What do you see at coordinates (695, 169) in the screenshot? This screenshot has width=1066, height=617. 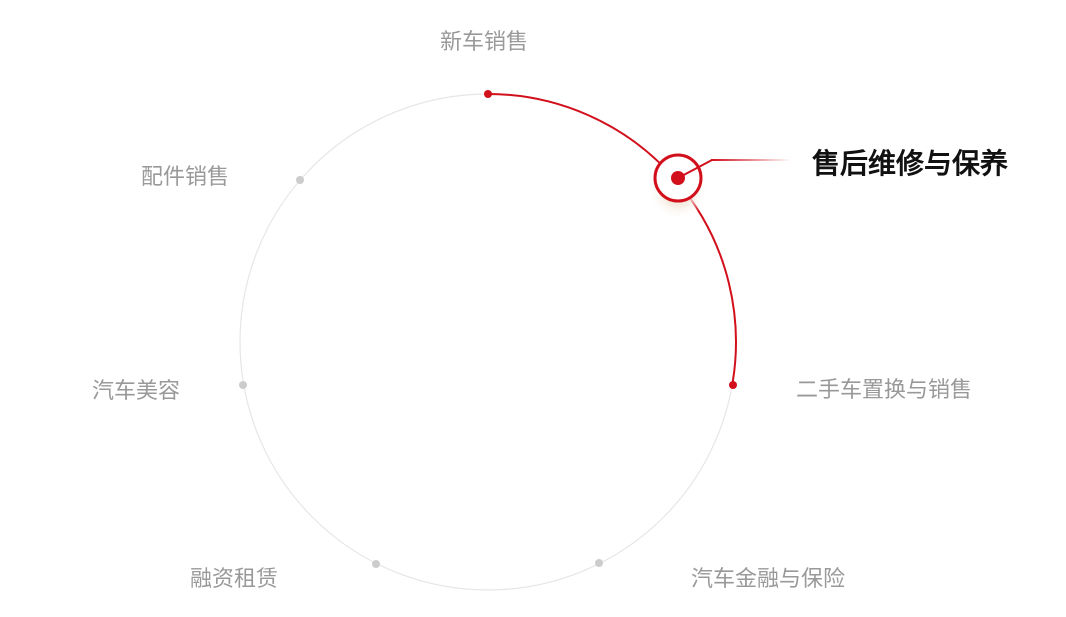 I see `active-connector` at bounding box center [695, 169].